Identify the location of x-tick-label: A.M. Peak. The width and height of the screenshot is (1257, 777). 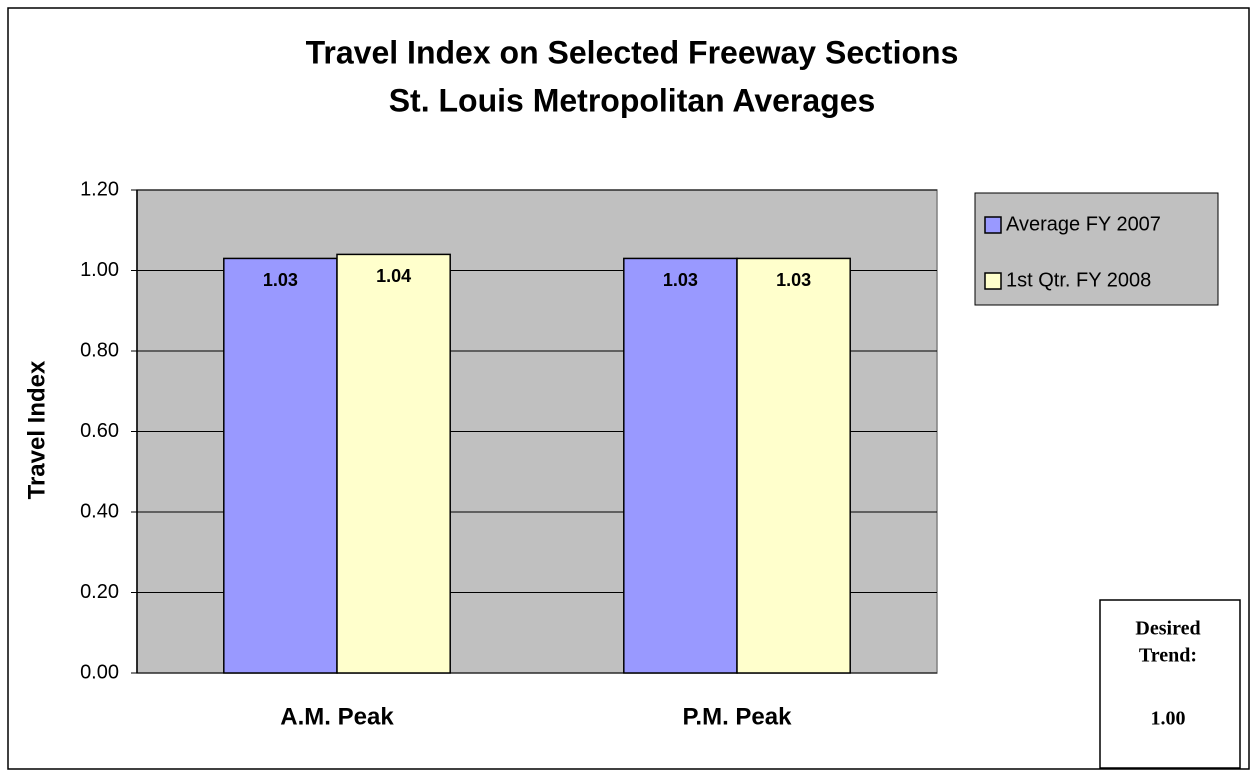
(337, 716).